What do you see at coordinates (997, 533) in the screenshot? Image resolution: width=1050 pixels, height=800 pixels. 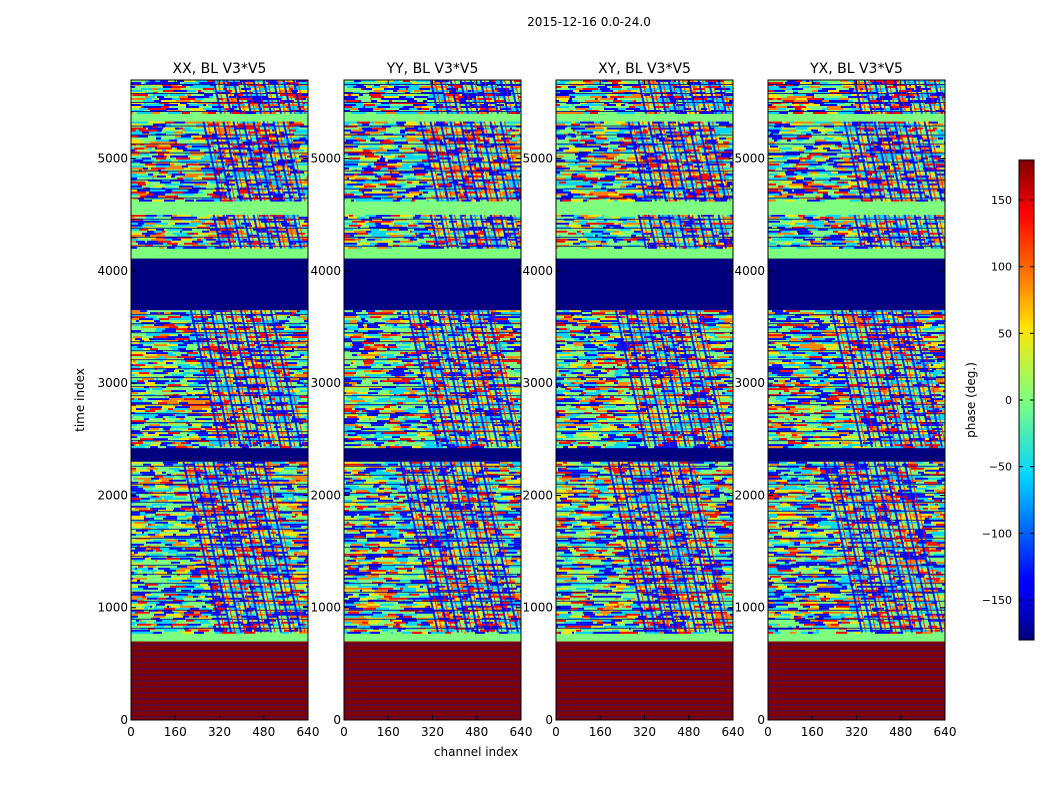 I see `colorbar-tick-label: −100` at bounding box center [997, 533].